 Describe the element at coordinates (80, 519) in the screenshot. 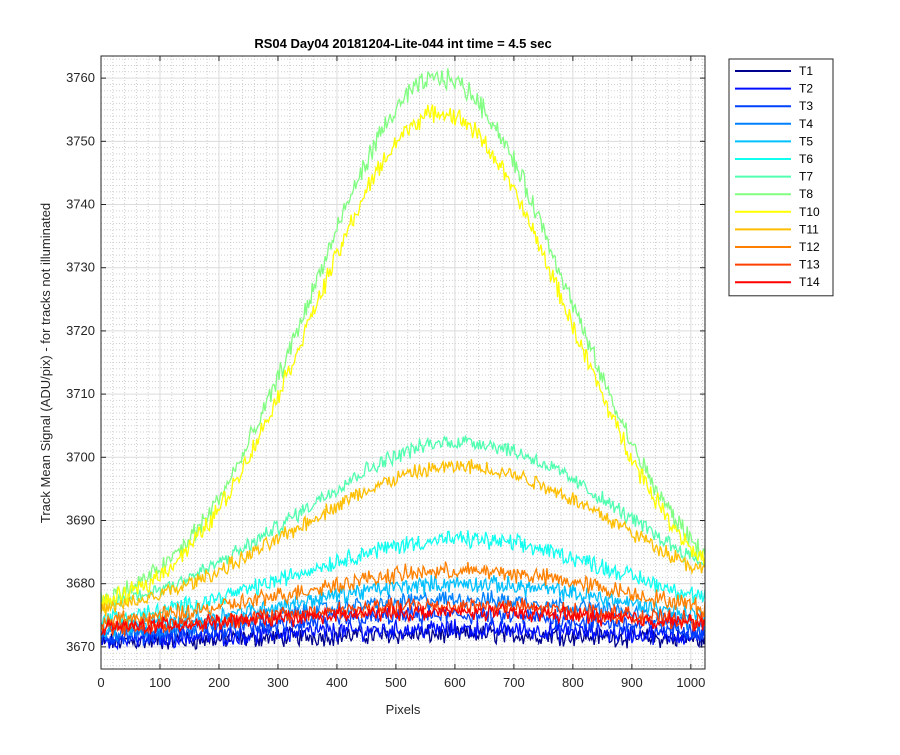

I see `y-tick-label: 3690` at that location.